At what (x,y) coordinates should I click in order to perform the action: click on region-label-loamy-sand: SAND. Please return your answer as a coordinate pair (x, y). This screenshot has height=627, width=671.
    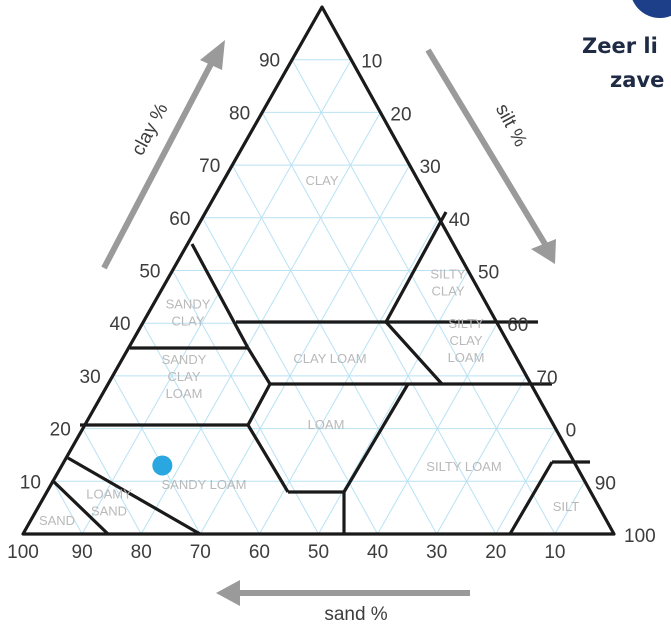
    Looking at the image, I should click on (109, 511).